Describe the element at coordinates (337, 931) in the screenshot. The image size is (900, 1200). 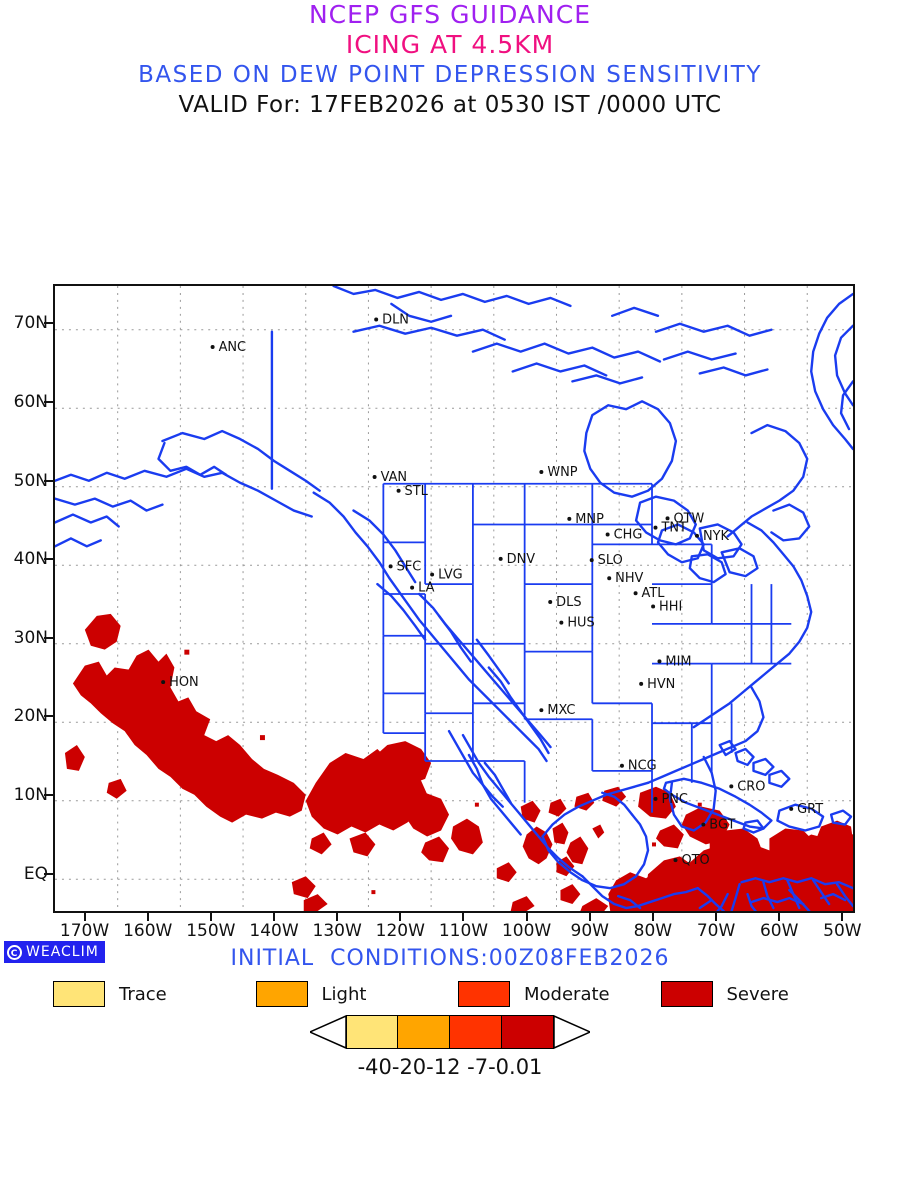
I see `x-axis-label: 130W` at that location.